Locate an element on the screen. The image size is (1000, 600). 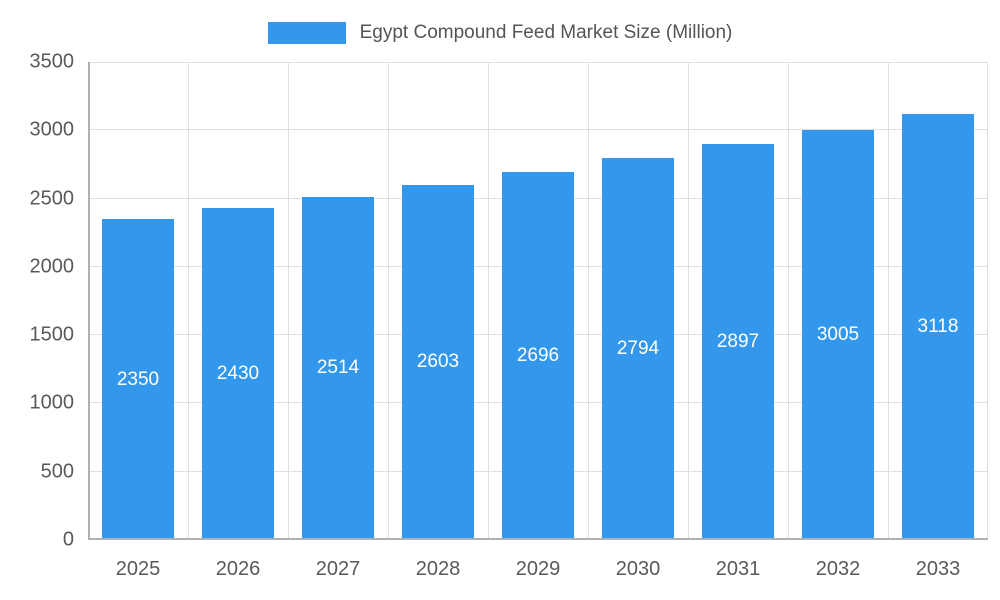
bar-value-label: 2897 is located at coordinates (738, 342).